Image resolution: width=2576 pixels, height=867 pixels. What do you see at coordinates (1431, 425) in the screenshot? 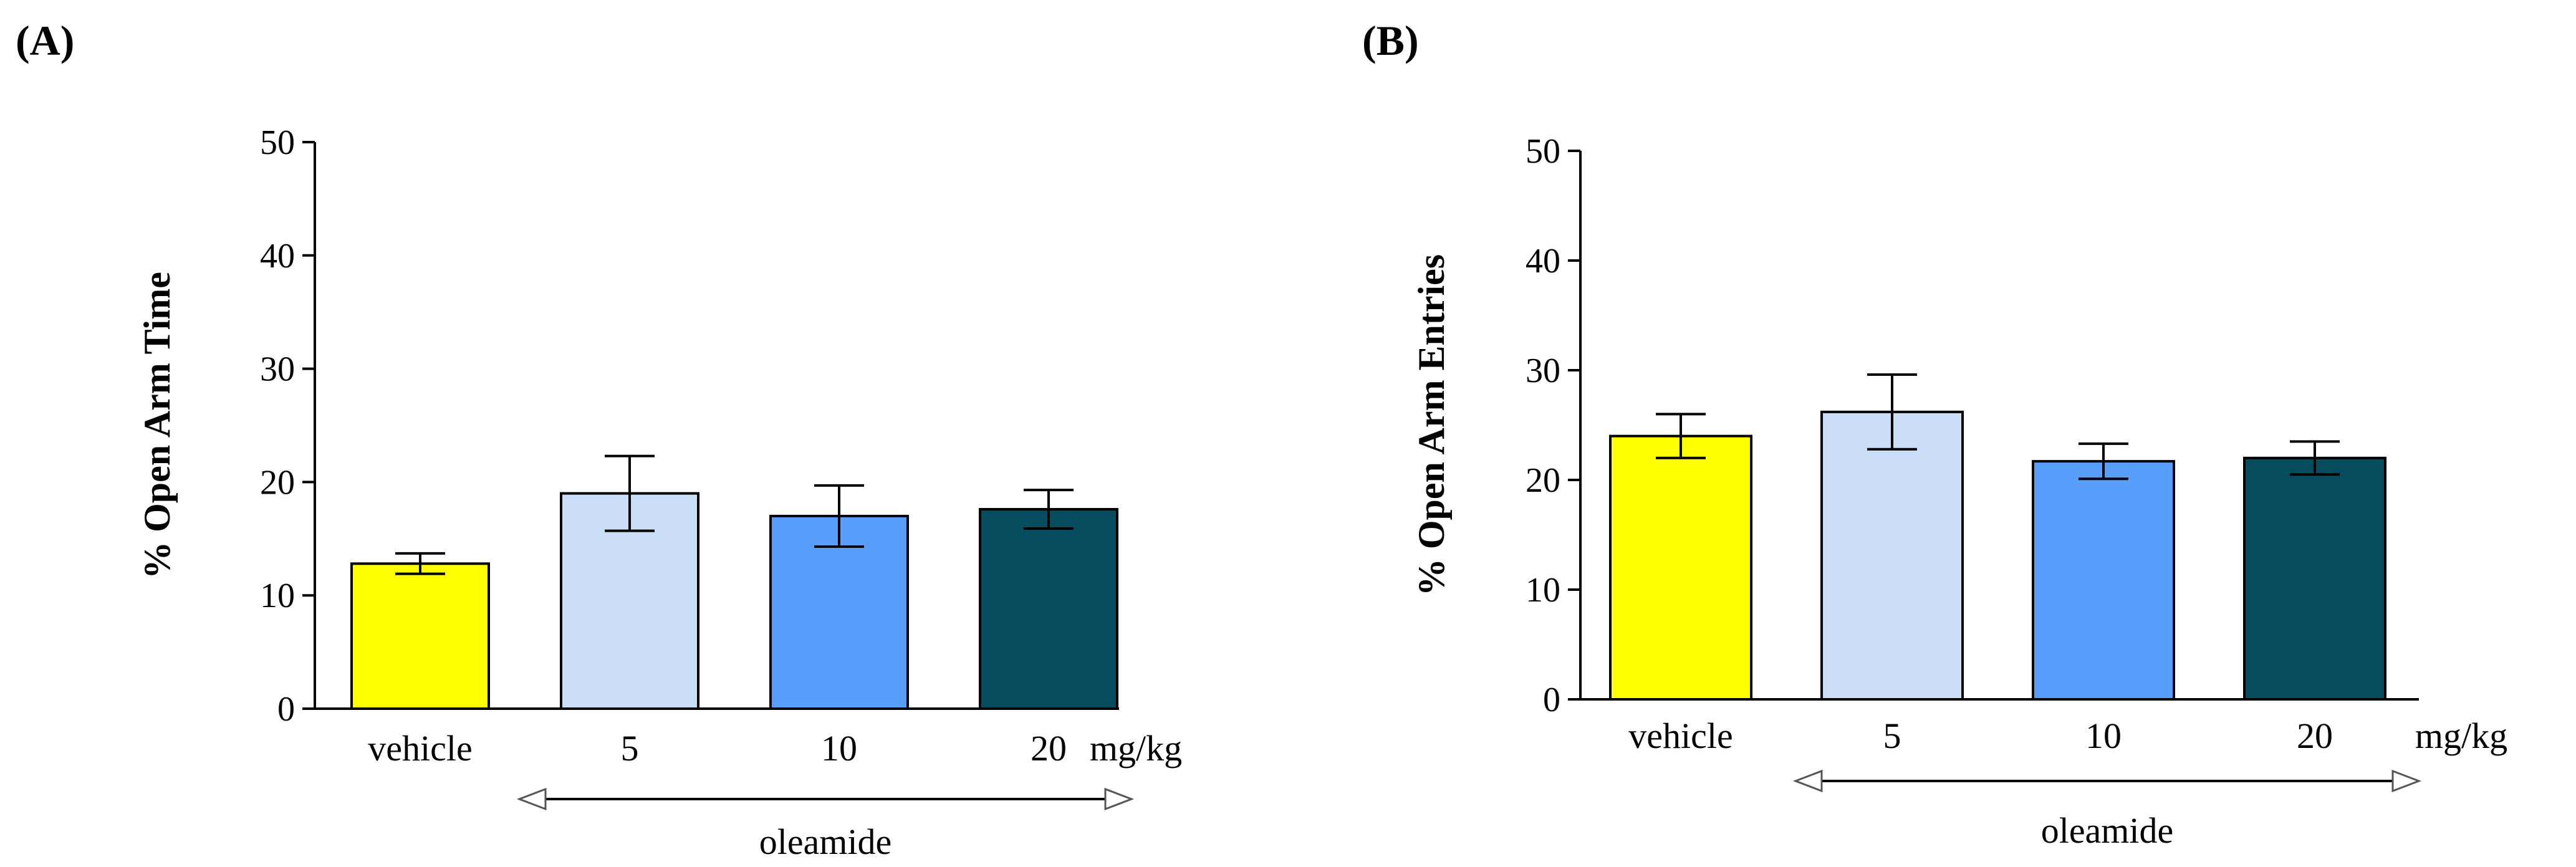
I see `y-axis-title: % Open Arm Entries` at bounding box center [1431, 425].